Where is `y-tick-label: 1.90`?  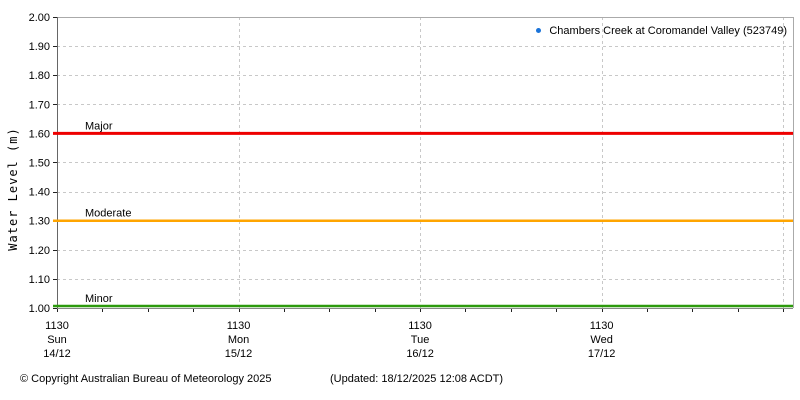
y-tick-label: 1.90 is located at coordinates (39, 47).